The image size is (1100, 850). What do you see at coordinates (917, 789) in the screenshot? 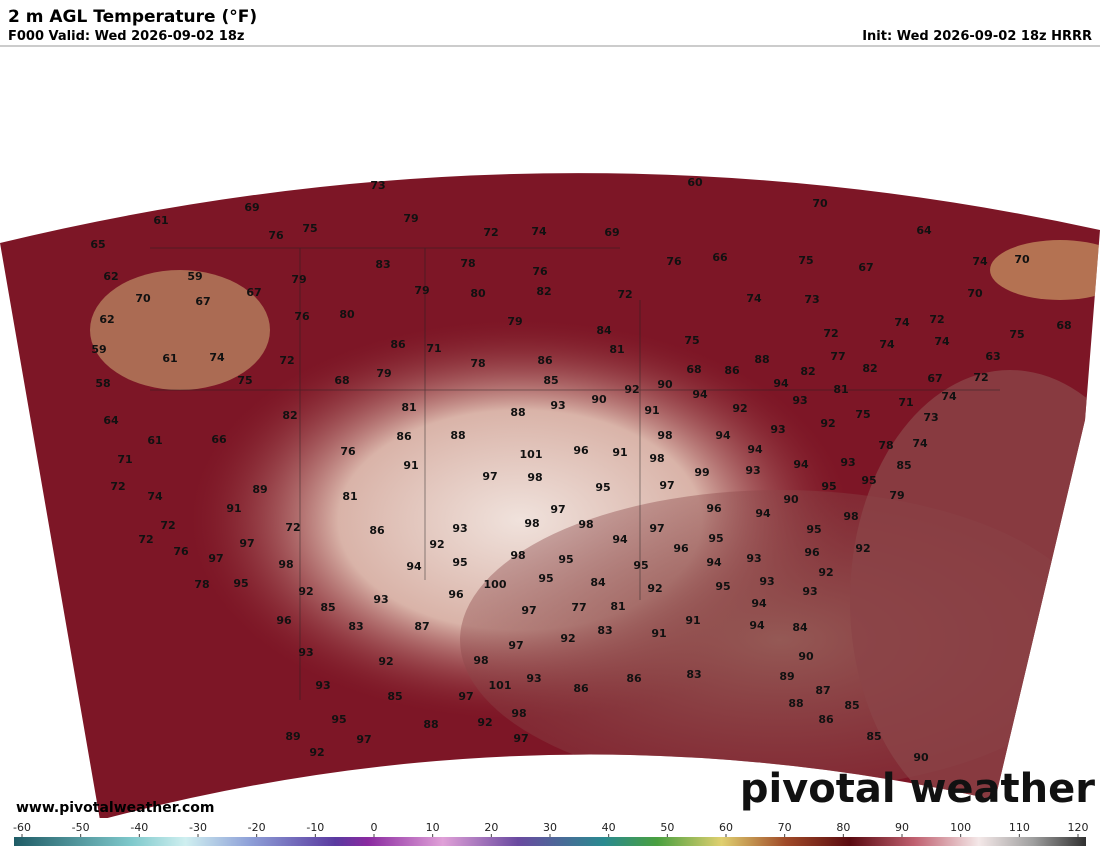
I see `watermark: pivotal weather` at bounding box center [917, 789].